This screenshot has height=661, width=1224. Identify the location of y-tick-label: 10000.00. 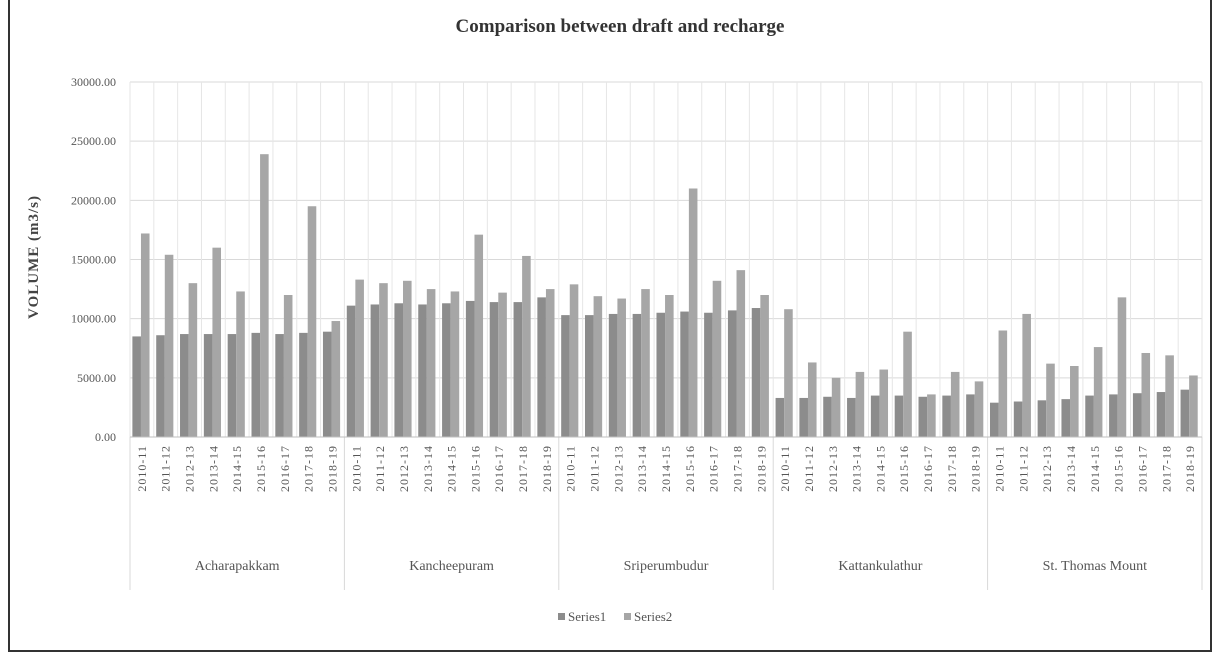
(93, 319).